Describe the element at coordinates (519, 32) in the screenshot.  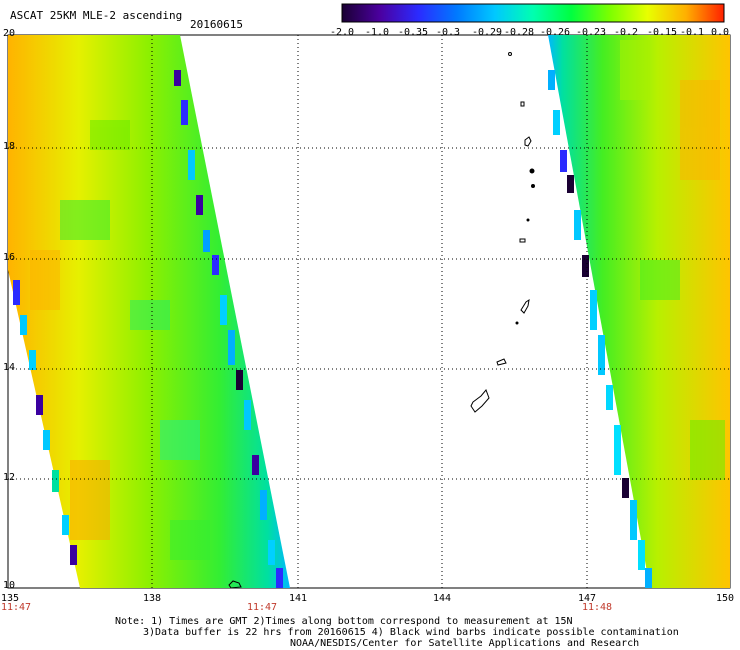
I see `colorbar-tick: -0.28` at that location.